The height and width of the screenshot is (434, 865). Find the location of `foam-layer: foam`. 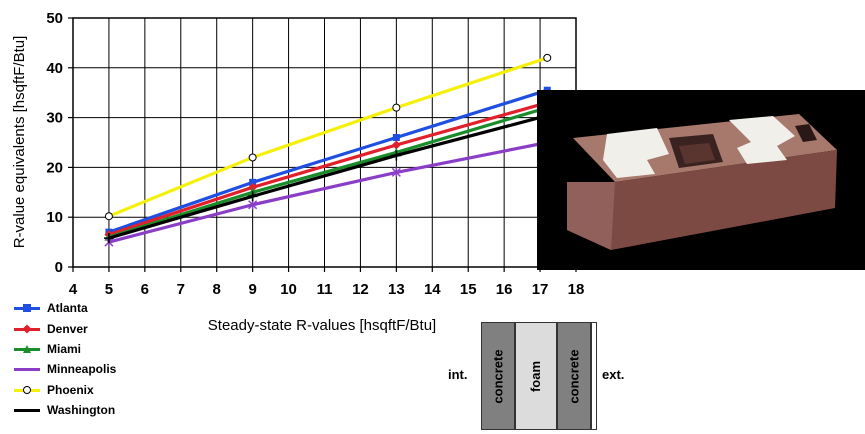

foam-layer: foam is located at coordinates (536, 376).